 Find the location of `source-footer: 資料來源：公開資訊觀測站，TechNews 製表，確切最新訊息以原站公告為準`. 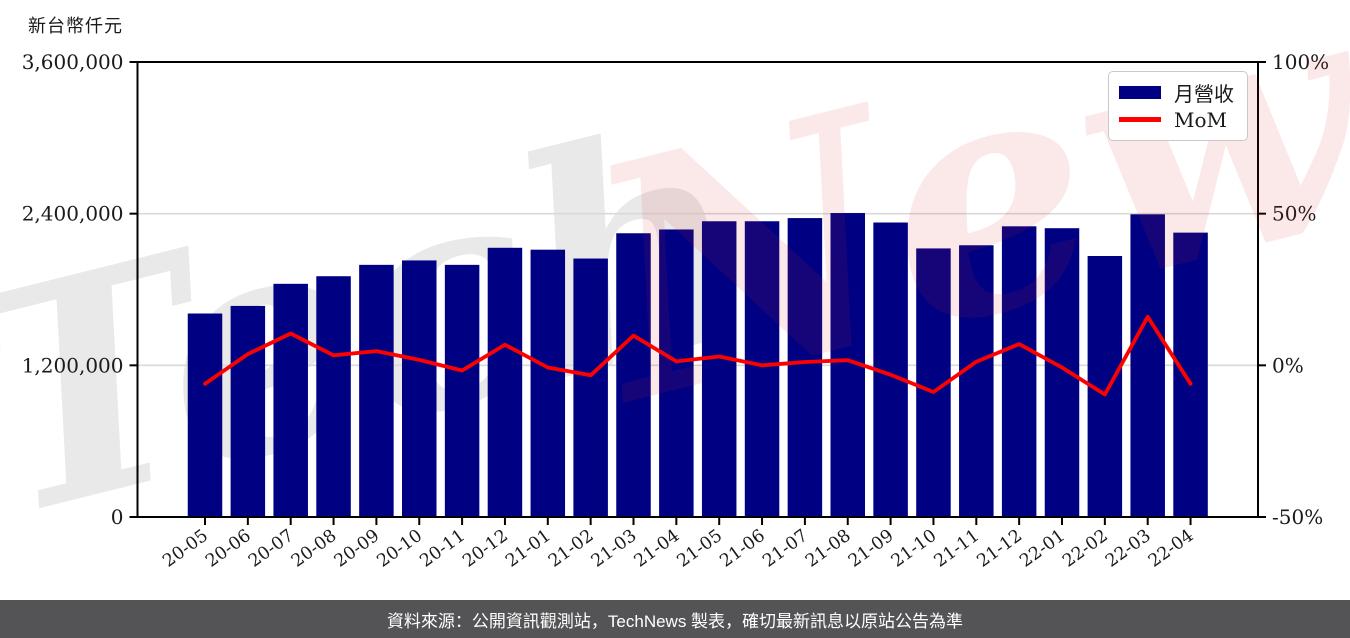

source-footer: 資料來源：公開資訊觀測站，TechNews 製表，確切最新訊息以原站公告為準 is located at coordinates (675, 619).